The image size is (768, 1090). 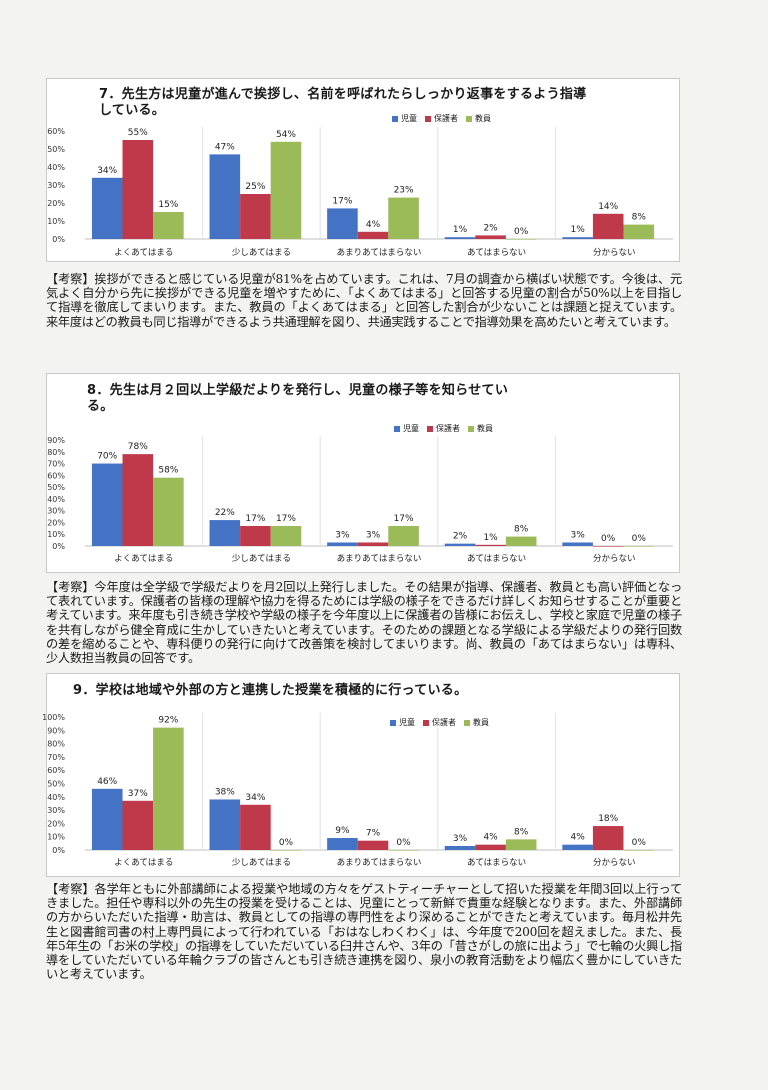 What do you see at coordinates (404, 191) in the screenshot?
I see `data-label: 23%` at bounding box center [404, 191].